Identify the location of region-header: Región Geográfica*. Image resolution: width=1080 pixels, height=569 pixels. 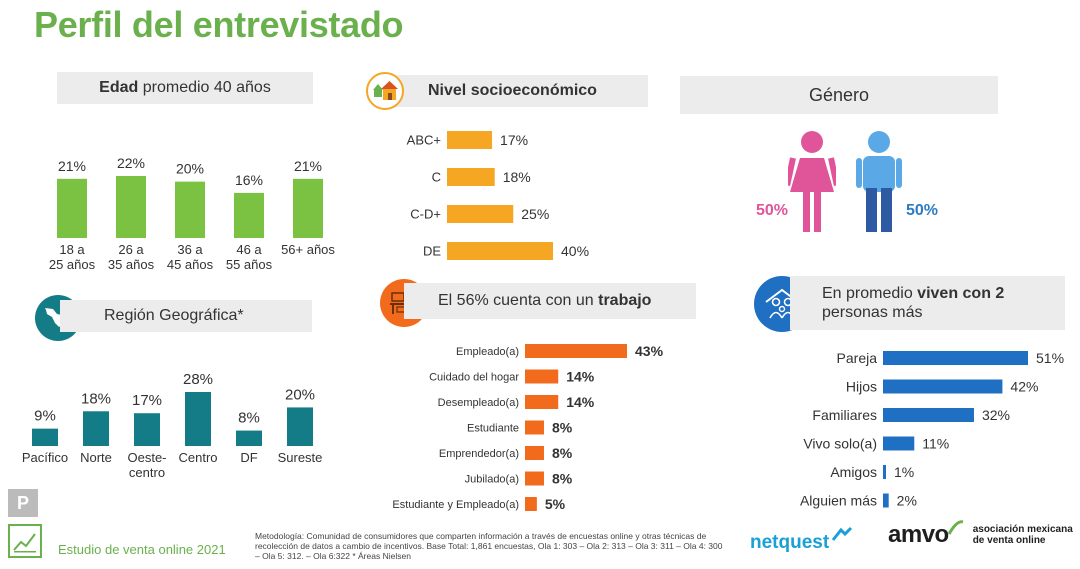
(186, 316).